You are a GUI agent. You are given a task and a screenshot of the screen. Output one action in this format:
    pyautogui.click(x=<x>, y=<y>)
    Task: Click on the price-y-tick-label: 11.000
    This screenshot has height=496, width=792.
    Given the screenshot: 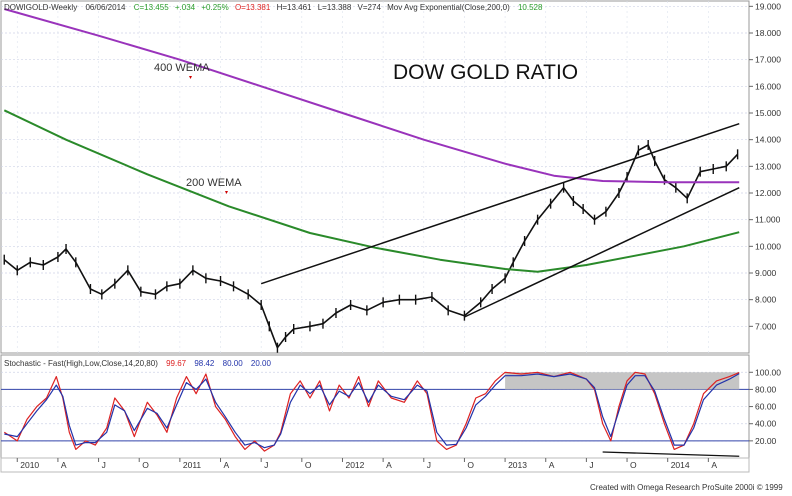 What is the action you would take?
    pyautogui.click(x=768, y=220)
    